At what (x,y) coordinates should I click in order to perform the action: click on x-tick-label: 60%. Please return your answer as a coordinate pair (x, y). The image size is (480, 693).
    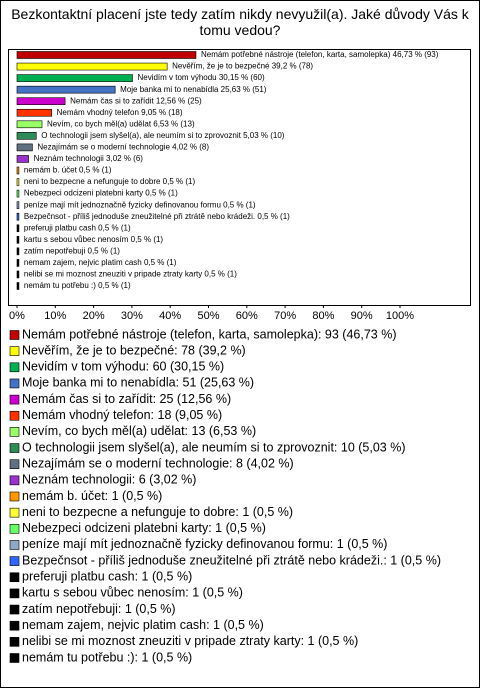
    Looking at the image, I should click on (247, 316).